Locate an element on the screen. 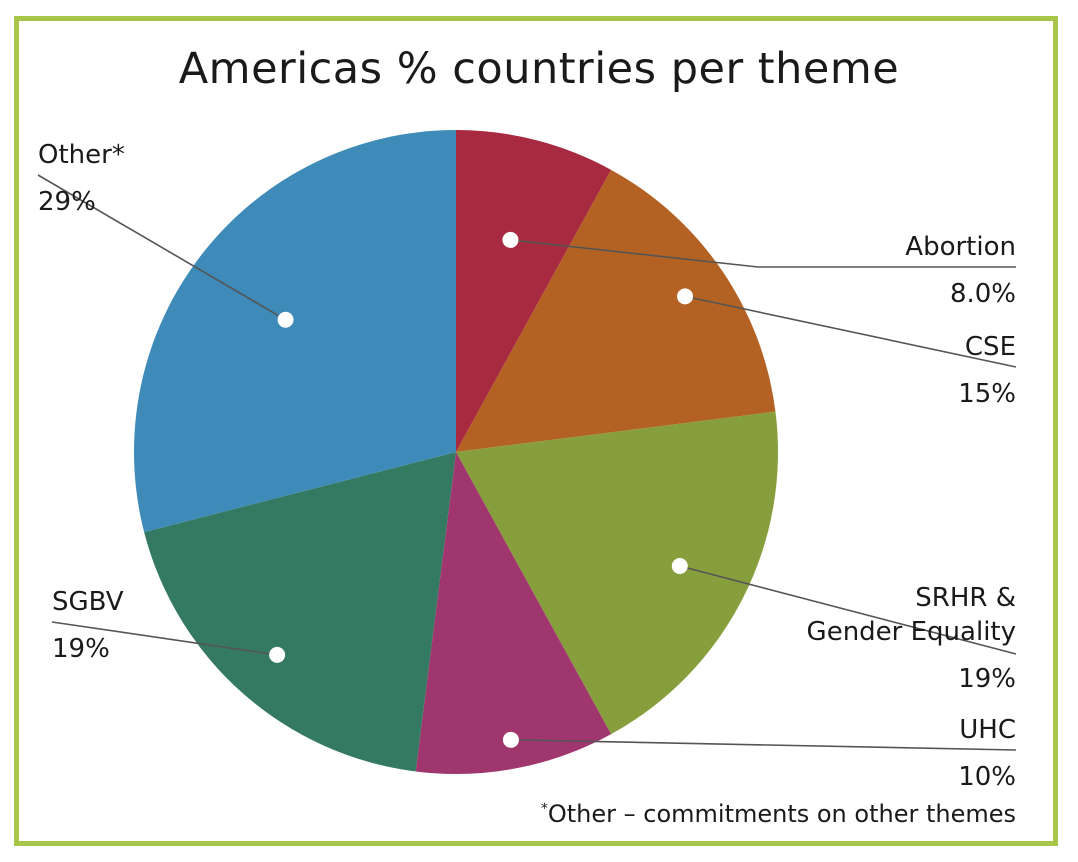 Image resolution: width=1078 pixels, height=862 pixels. pie-slice-sgbv is located at coordinates (300, 612).